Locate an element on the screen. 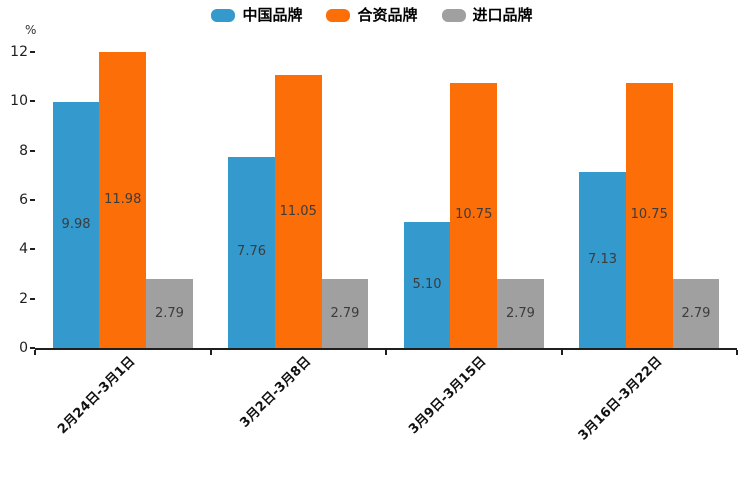 Image resolution: width=744 pixels, height=496 pixels. bar-中国品牌-3月9日-3月15日: 5.10 is located at coordinates (427, 285).